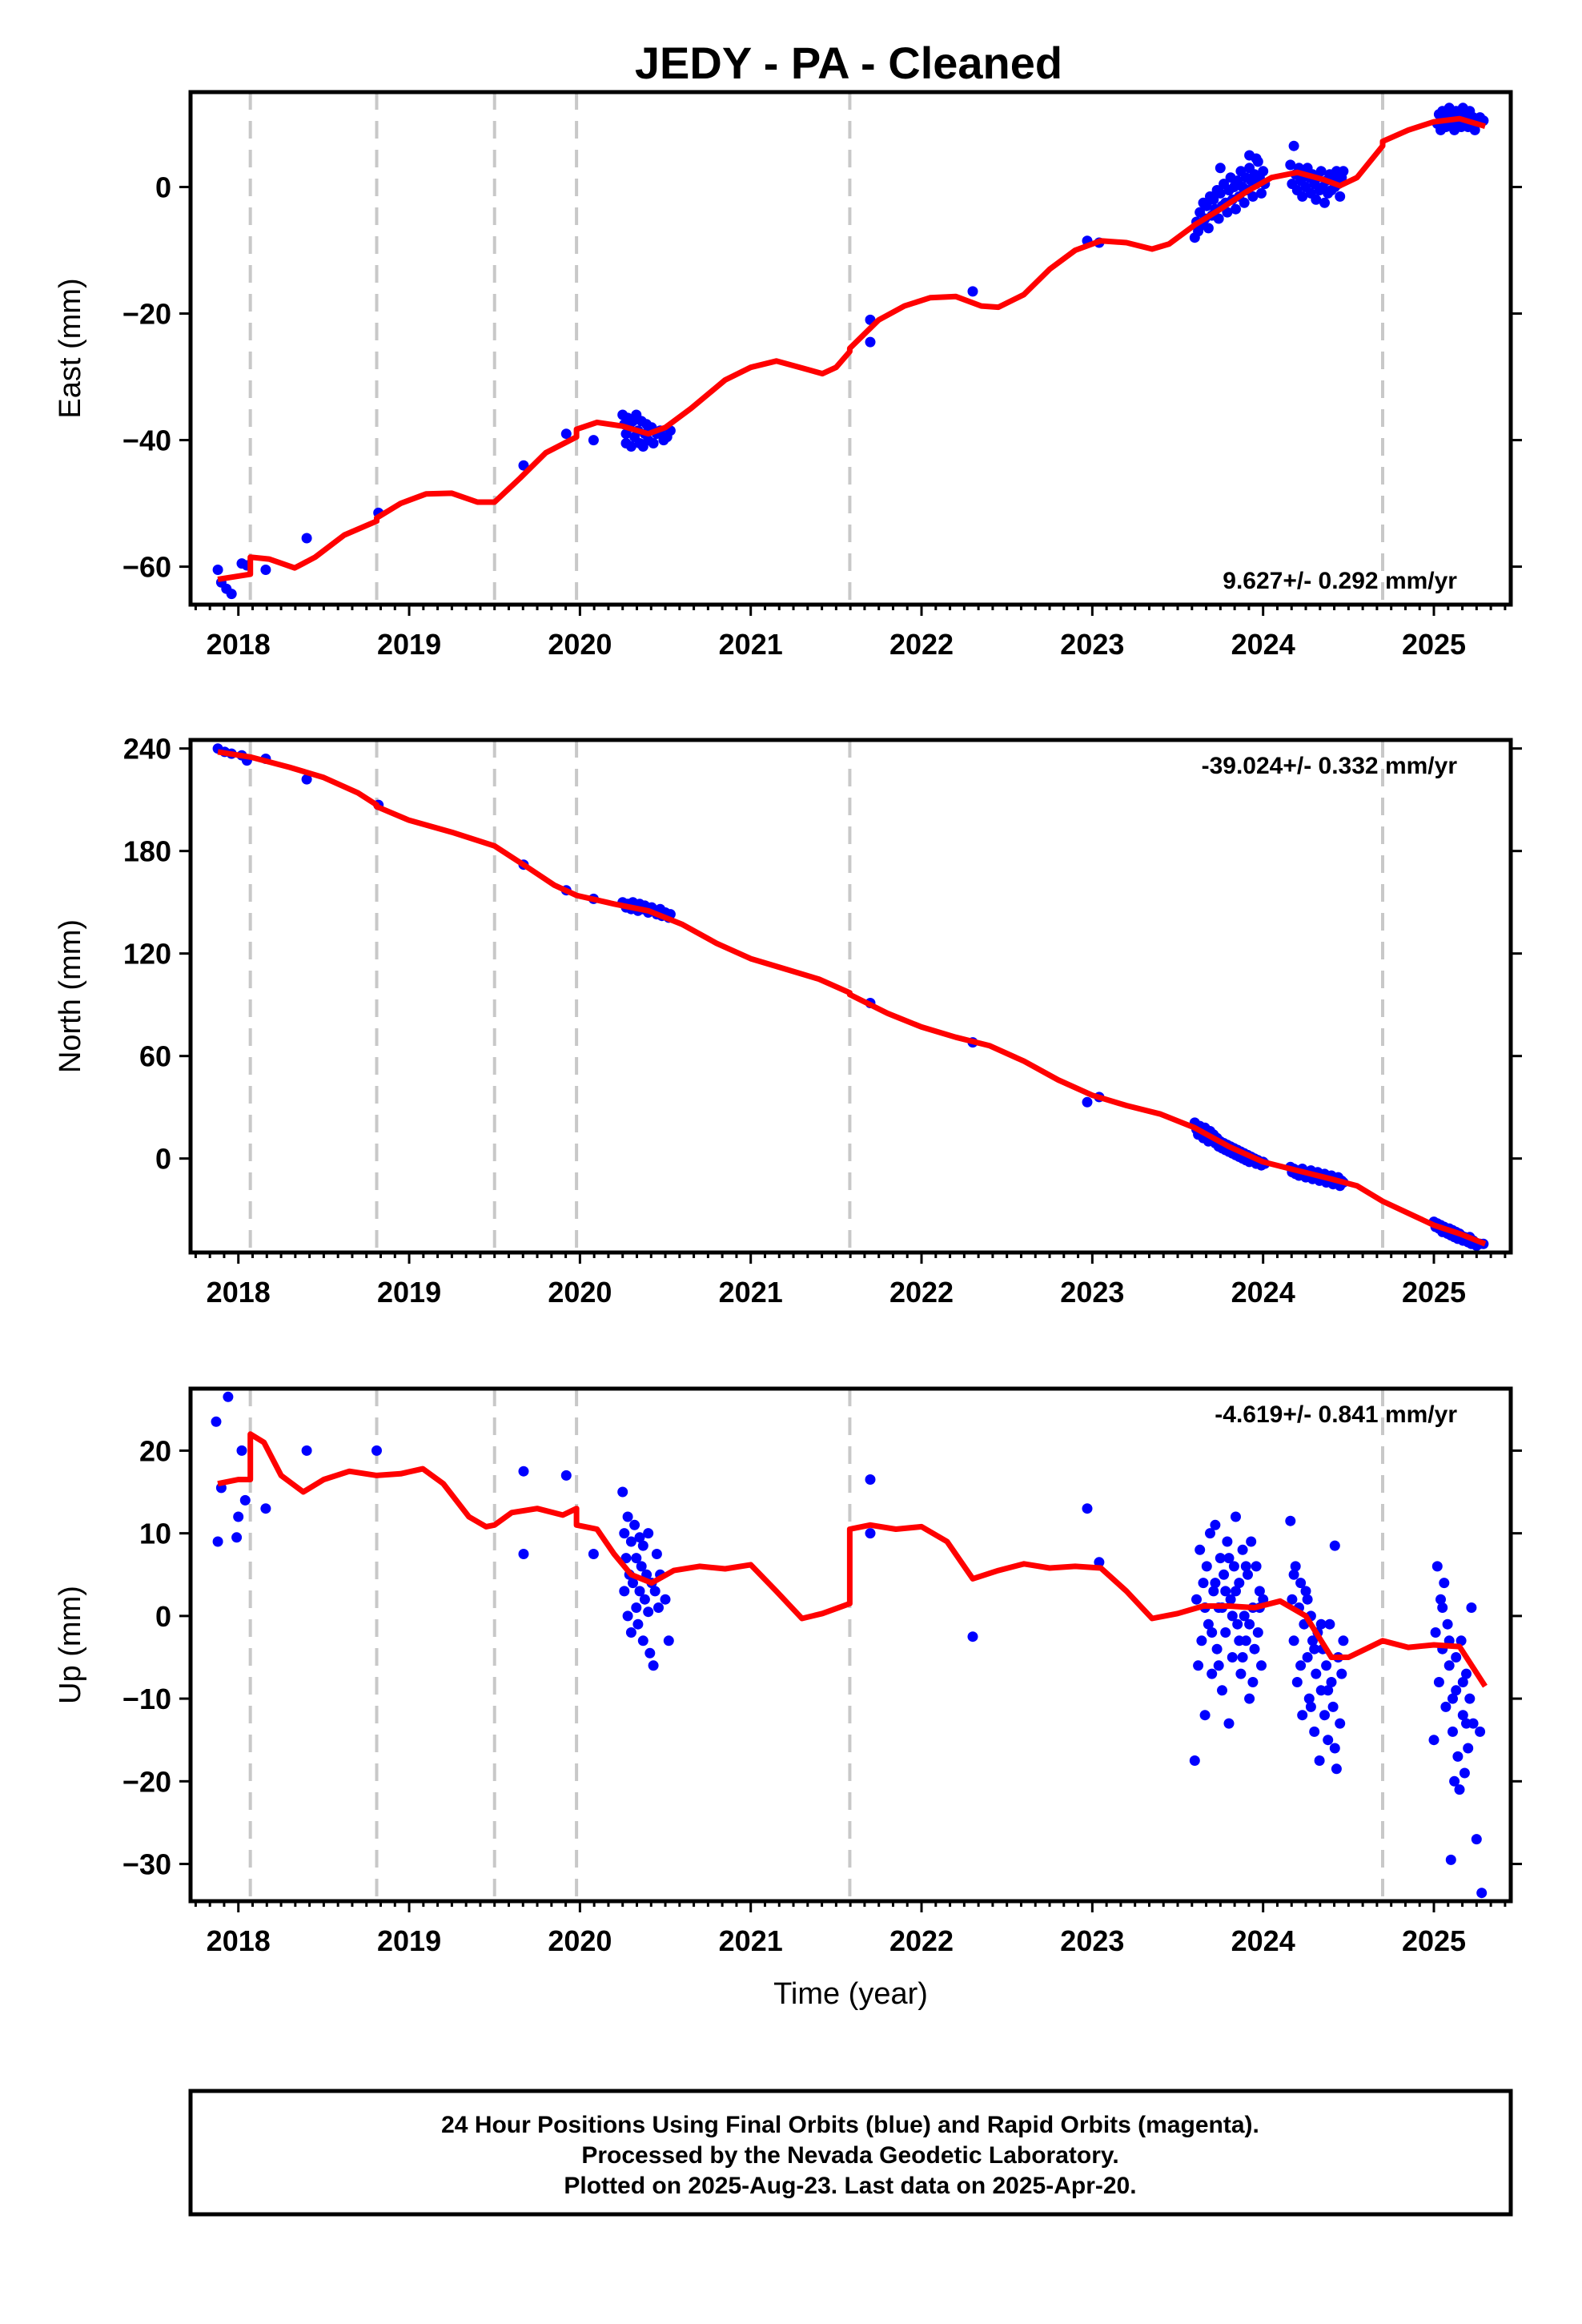  I want to click on x-tick-label: 2025, so click(1434, 1292).